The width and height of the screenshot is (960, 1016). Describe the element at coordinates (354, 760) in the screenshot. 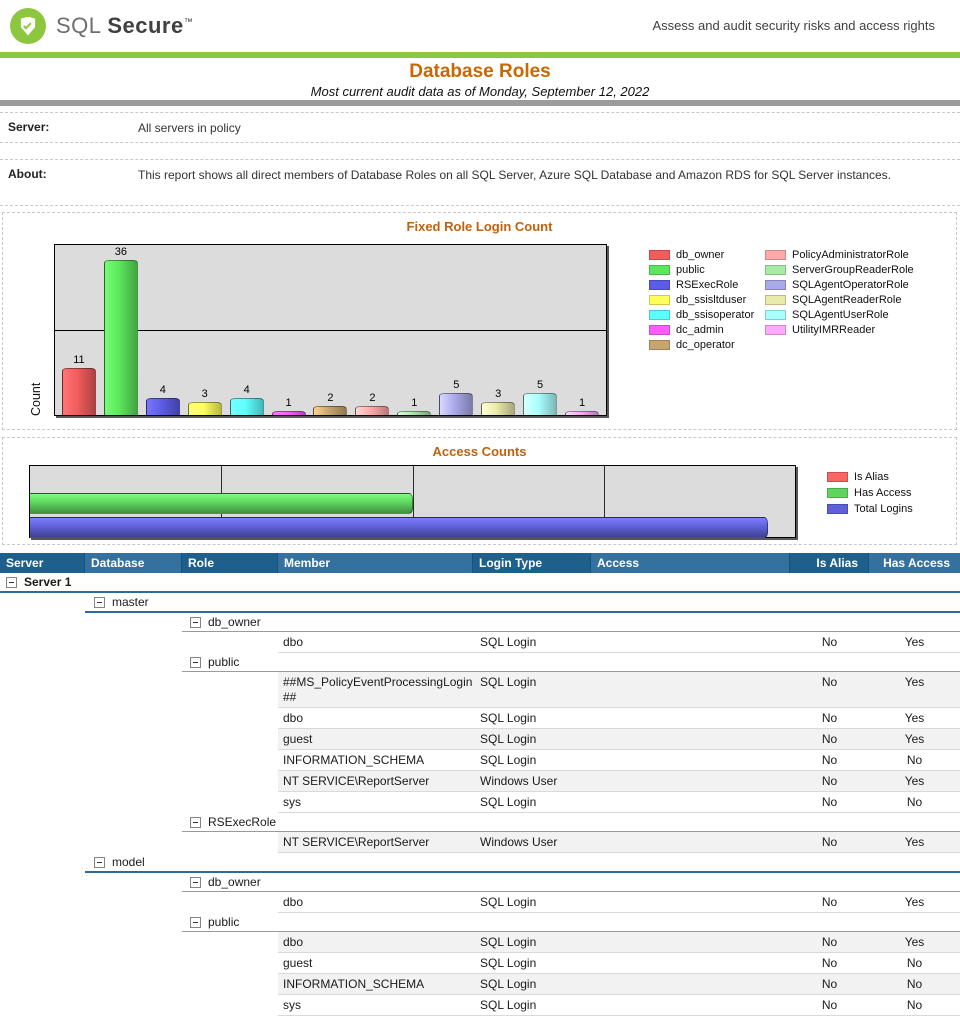

I see `member-cell: INFORMATION_SCHEMA` at that location.